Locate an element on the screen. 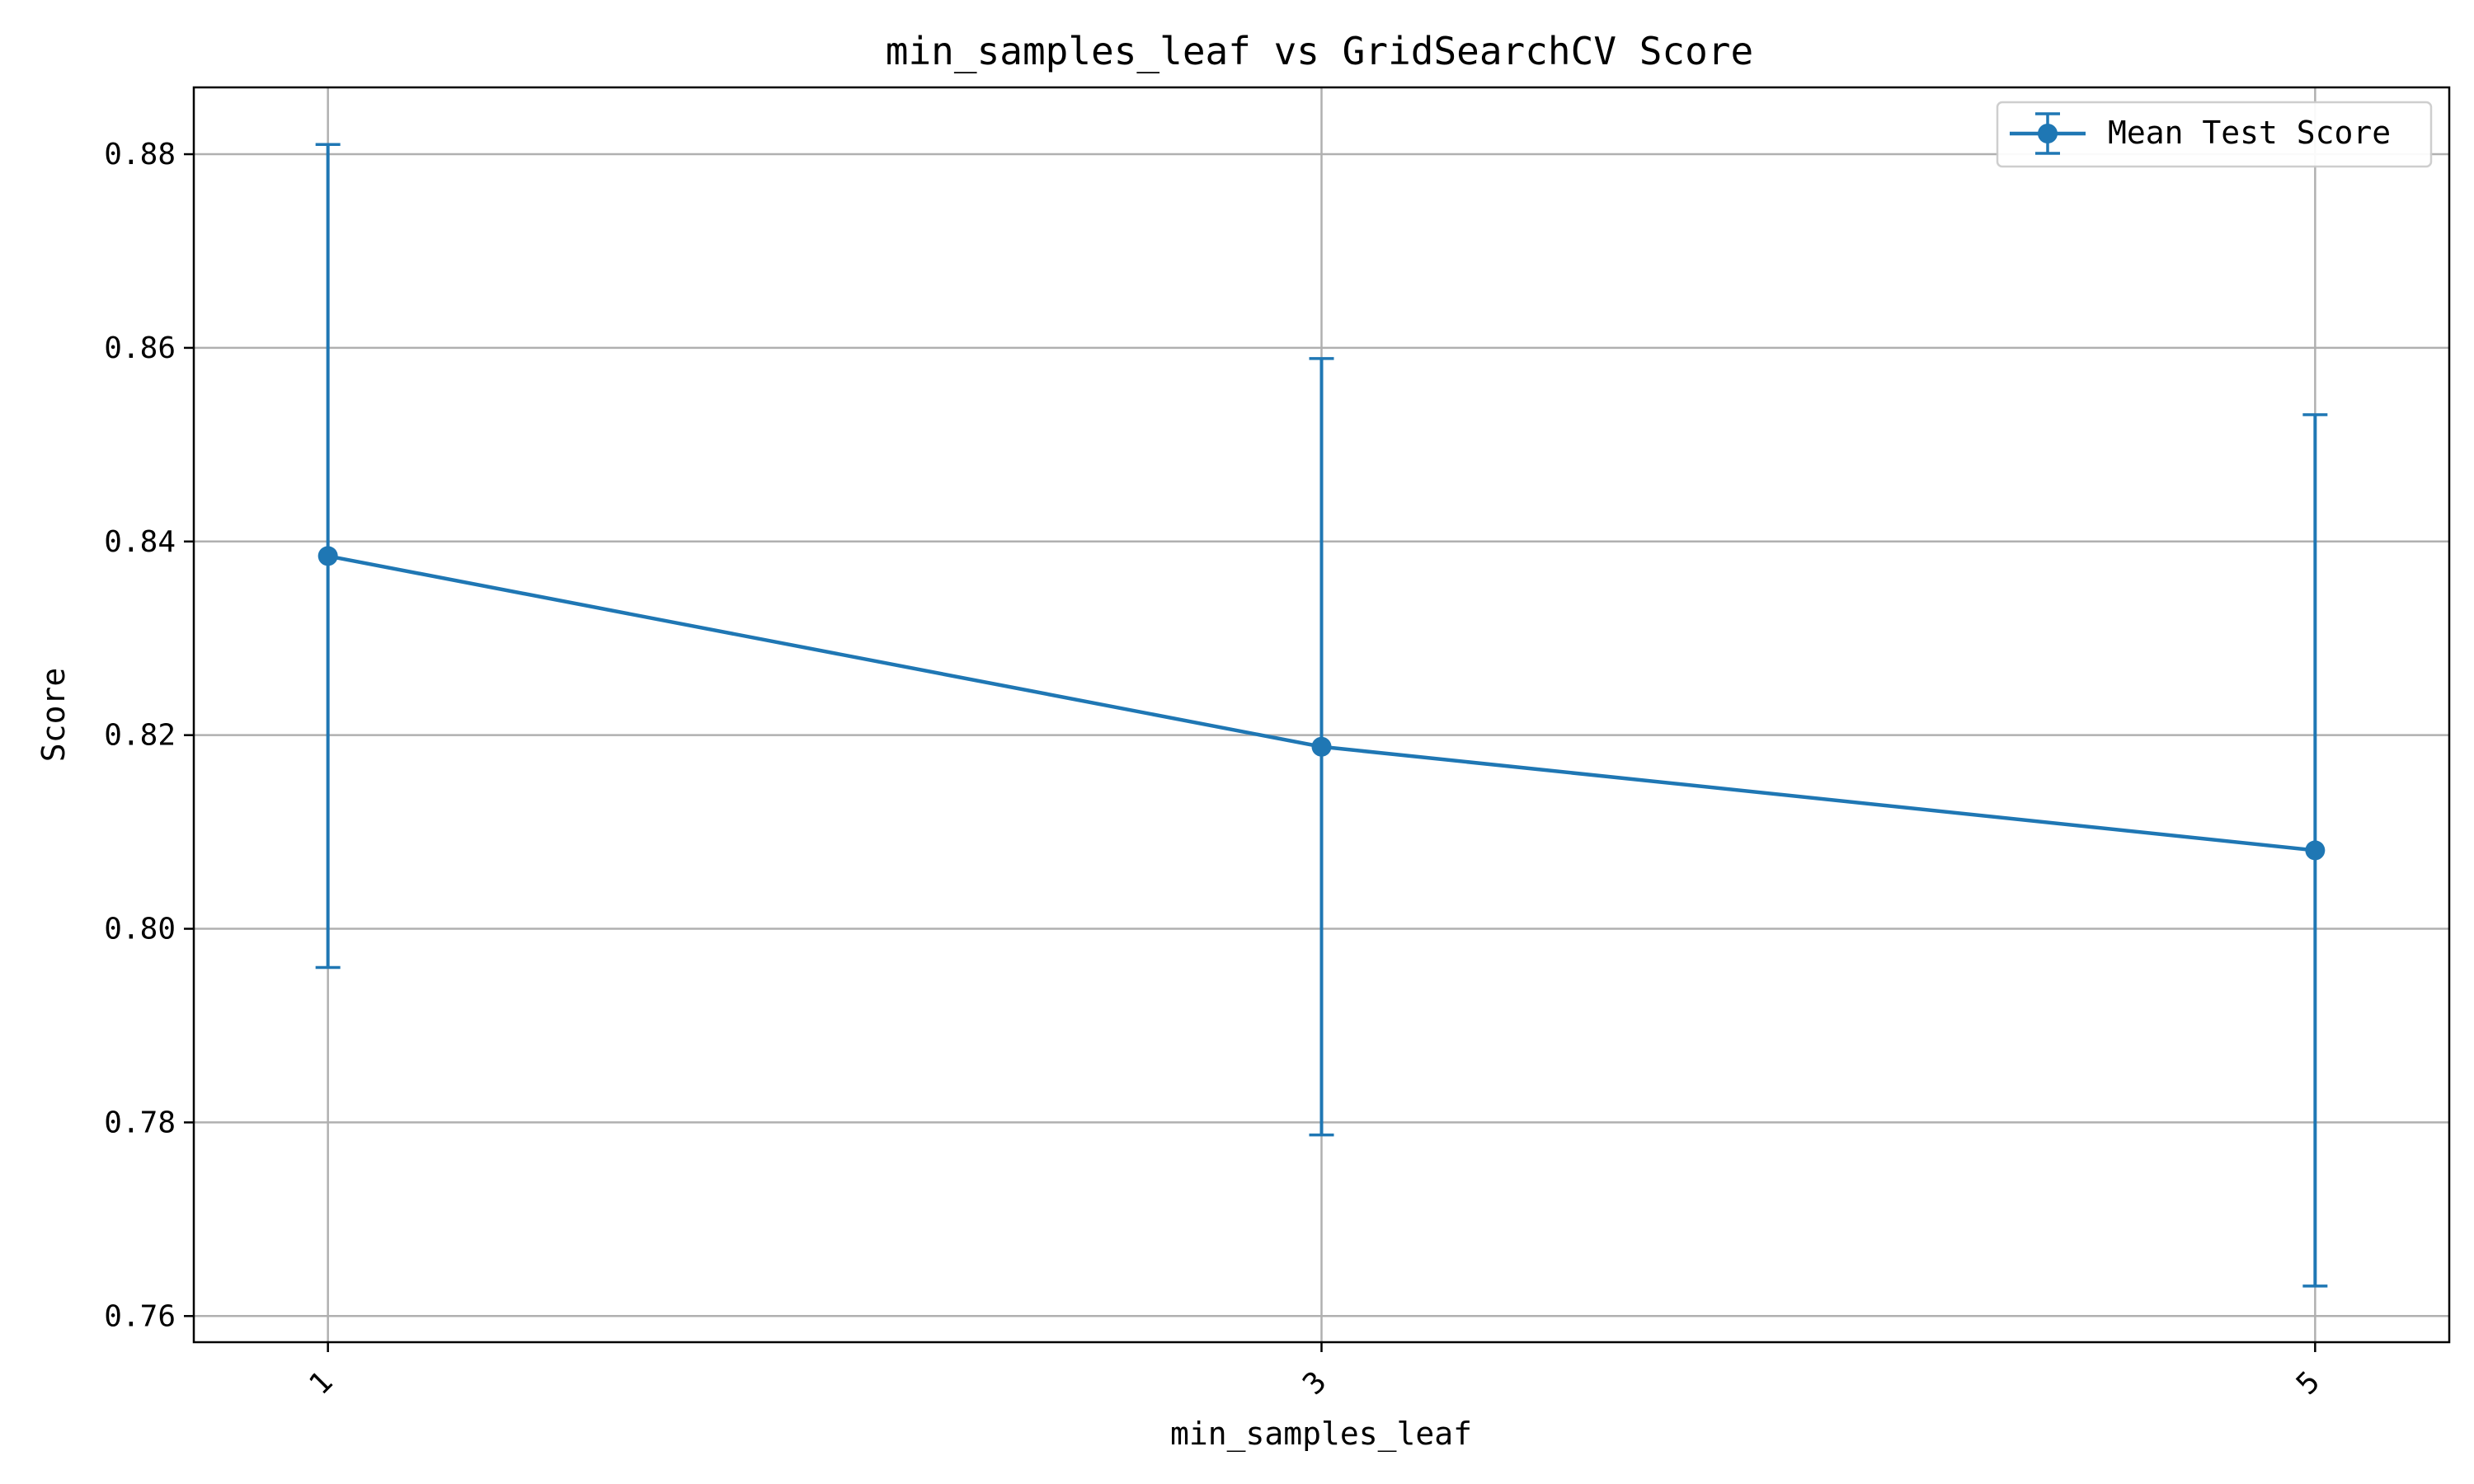 The image size is (2474, 1484). legend-point is located at coordinates (2048, 133).